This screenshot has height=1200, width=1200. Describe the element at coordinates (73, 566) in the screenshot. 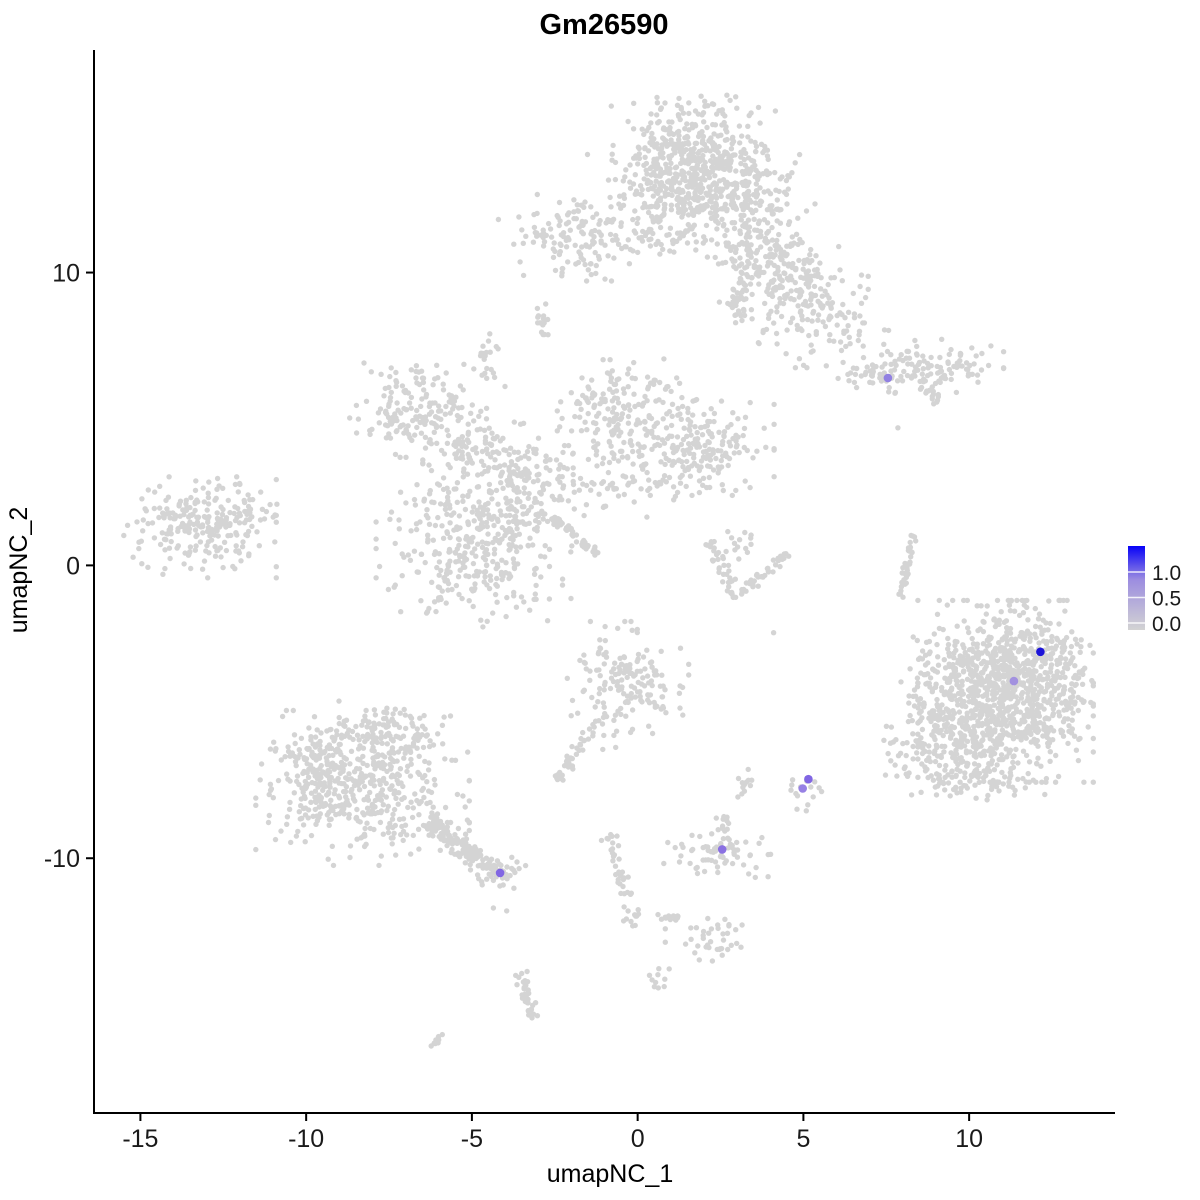

I see `y-tick-label: 0` at that location.